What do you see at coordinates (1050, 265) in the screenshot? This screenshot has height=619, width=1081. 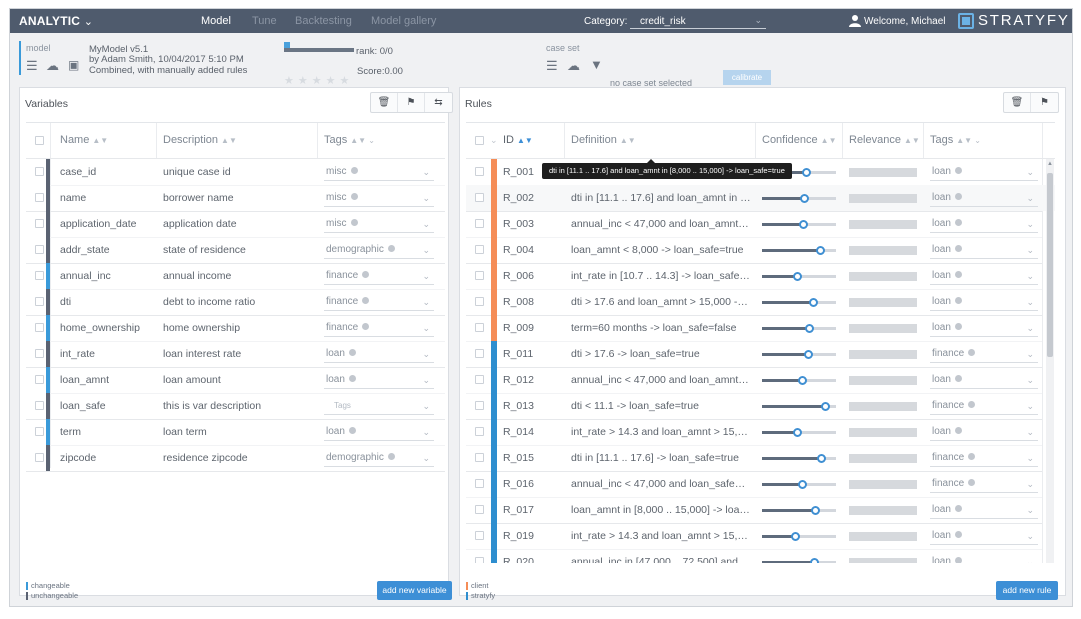 I see `scrollbar-thumb` at bounding box center [1050, 265].